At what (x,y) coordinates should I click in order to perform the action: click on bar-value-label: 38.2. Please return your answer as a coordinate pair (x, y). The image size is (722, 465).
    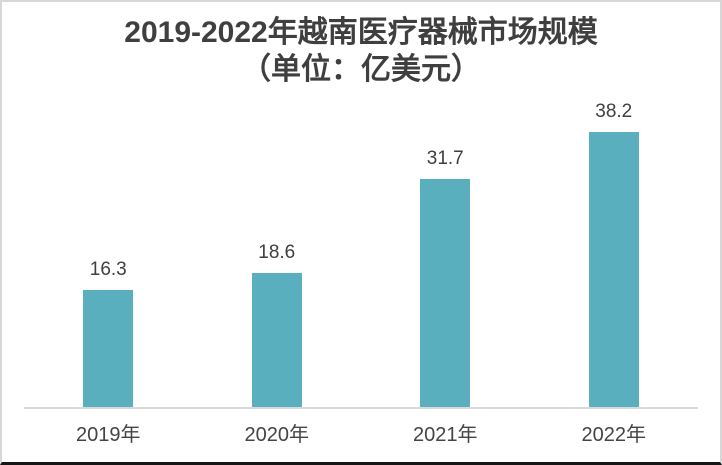
    Looking at the image, I should click on (614, 112).